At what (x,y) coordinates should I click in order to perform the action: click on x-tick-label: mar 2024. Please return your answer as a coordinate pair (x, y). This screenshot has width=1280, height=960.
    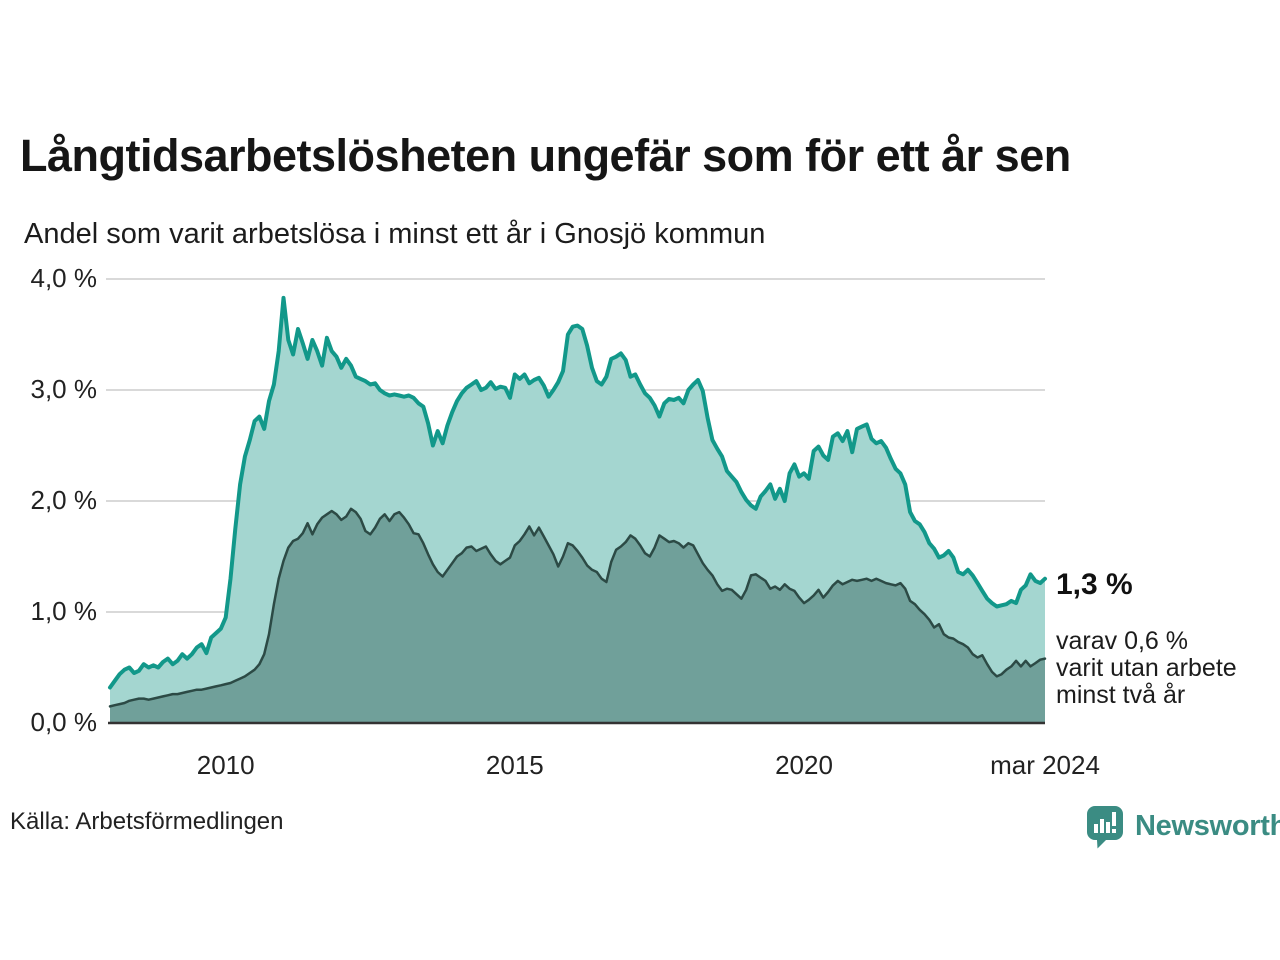
    Looking at the image, I should click on (1045, 765).